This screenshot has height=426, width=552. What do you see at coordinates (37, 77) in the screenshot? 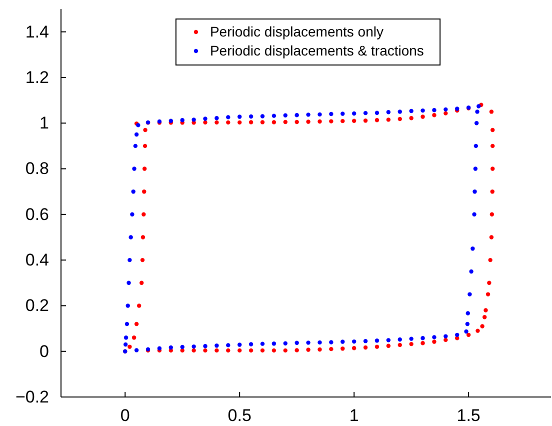
I see `y-tick-label: 1.2` at bounding box center [37, 77].